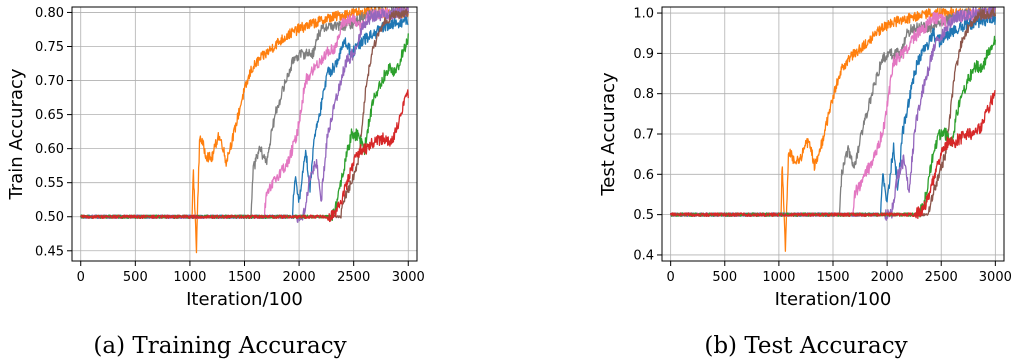 The image size is (1016, 364). Describe the element at coordinates (49, 115) in the screenshot. I see `y-tick-label-4: 0.65` at that location.